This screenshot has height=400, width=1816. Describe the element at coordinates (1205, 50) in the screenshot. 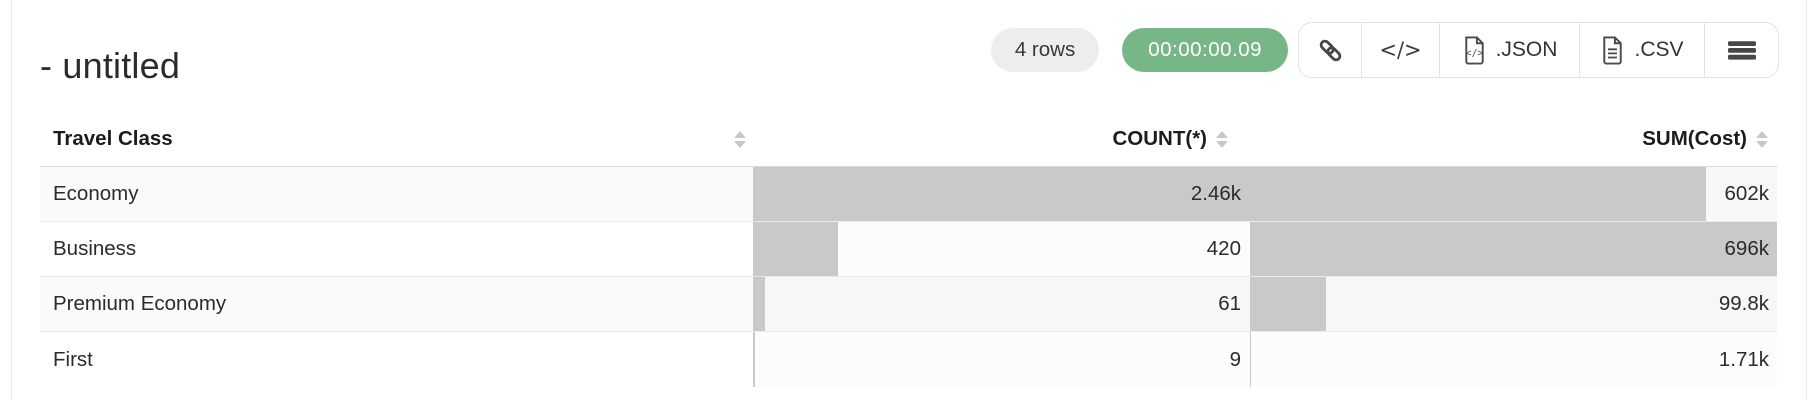

I see `query-time-badge: 00:00:00.09` at that location.